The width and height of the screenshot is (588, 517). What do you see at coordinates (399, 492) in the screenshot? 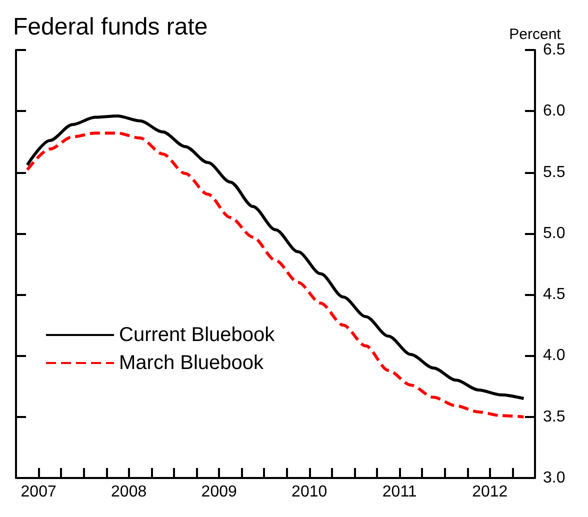
I see `x-tick-label: 2011` at bounding box center [399, 492].